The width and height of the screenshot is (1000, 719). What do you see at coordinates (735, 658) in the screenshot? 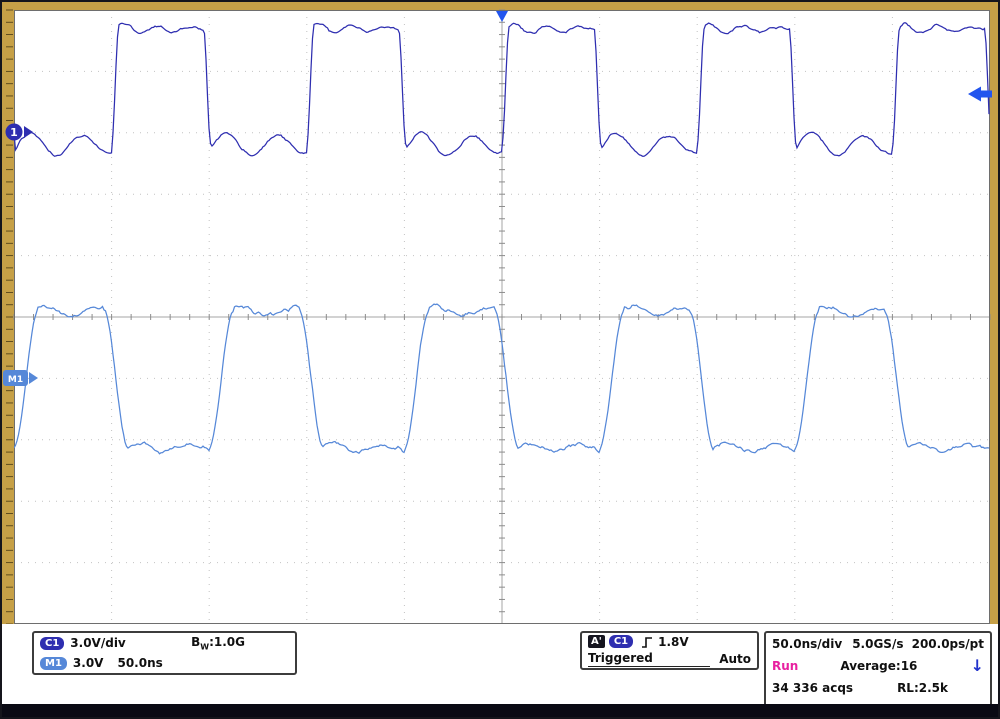
I see `trigger-mode: Auto` at bounding box center [735, 658].